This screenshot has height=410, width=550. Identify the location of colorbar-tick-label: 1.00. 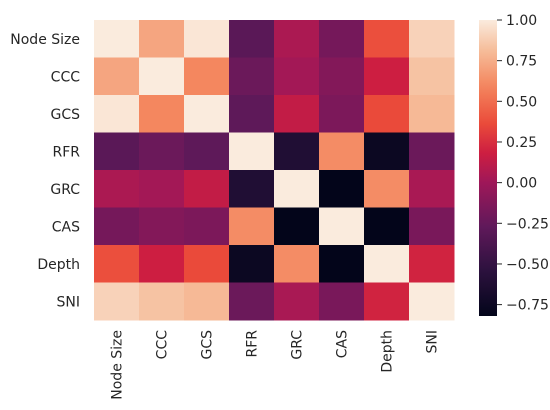
(521, 21).